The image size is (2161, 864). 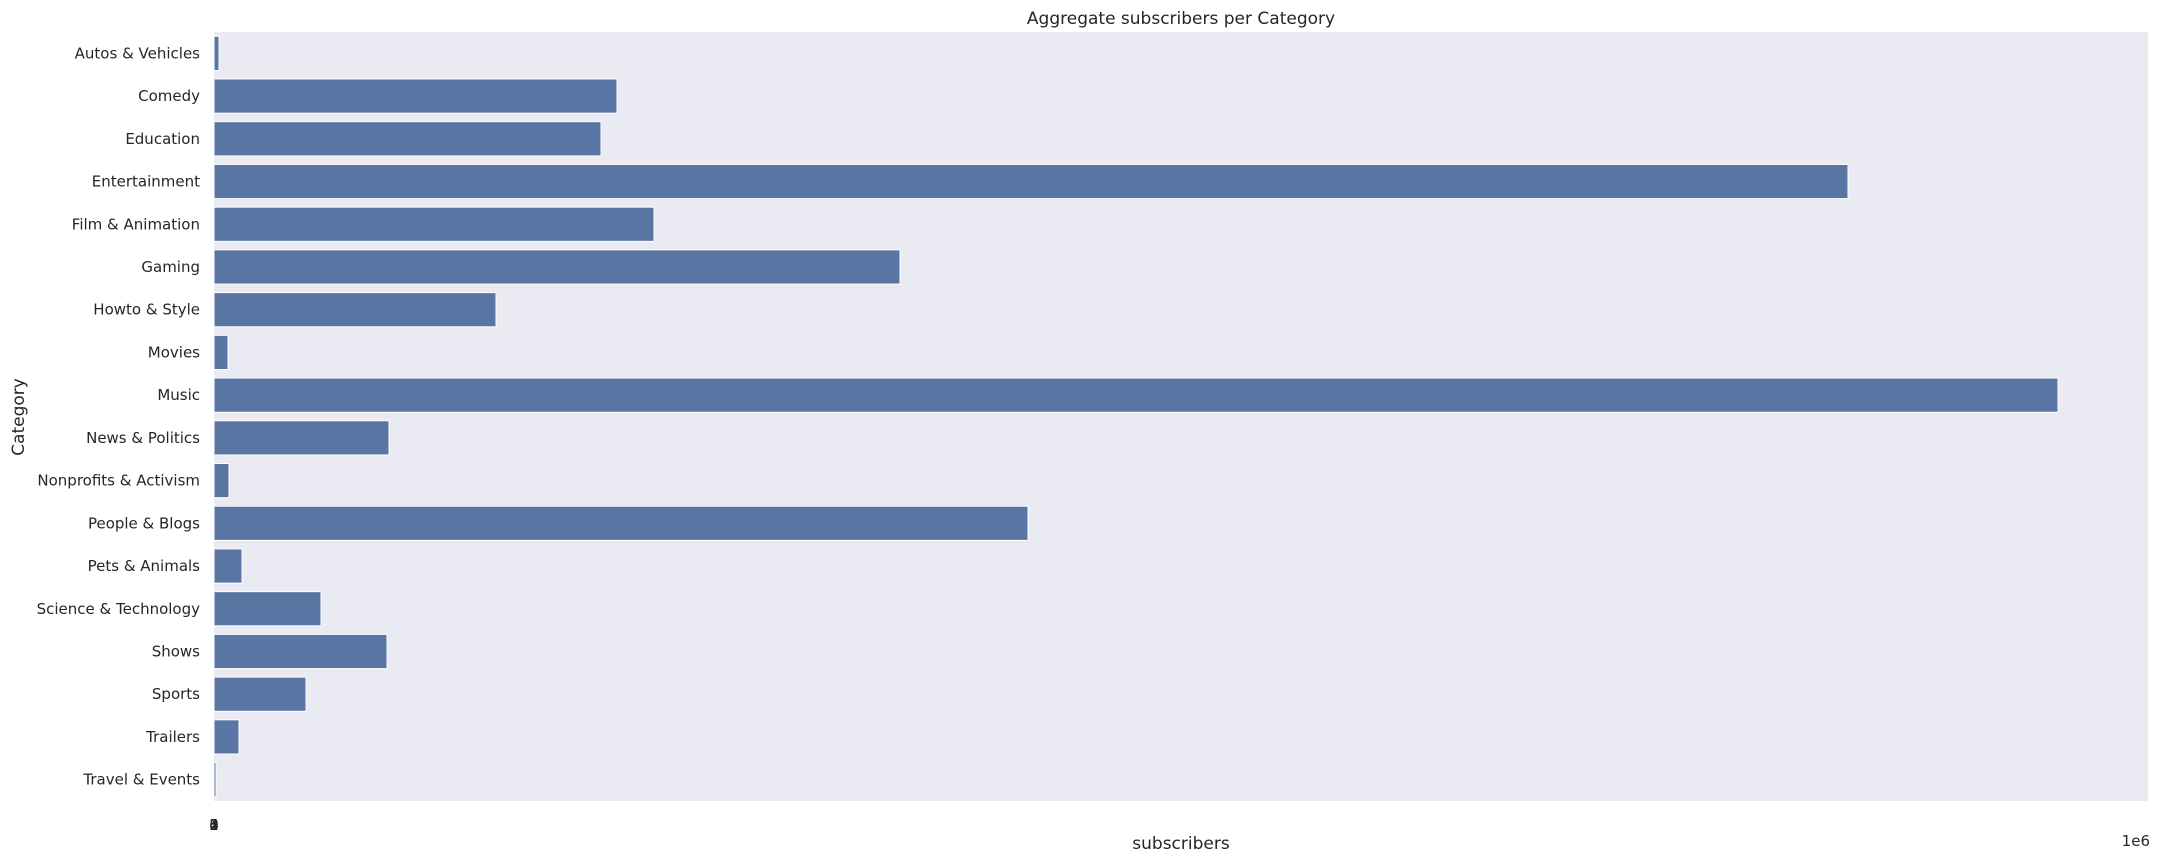 I want to click on bar-education, so click(x=407, y=139).